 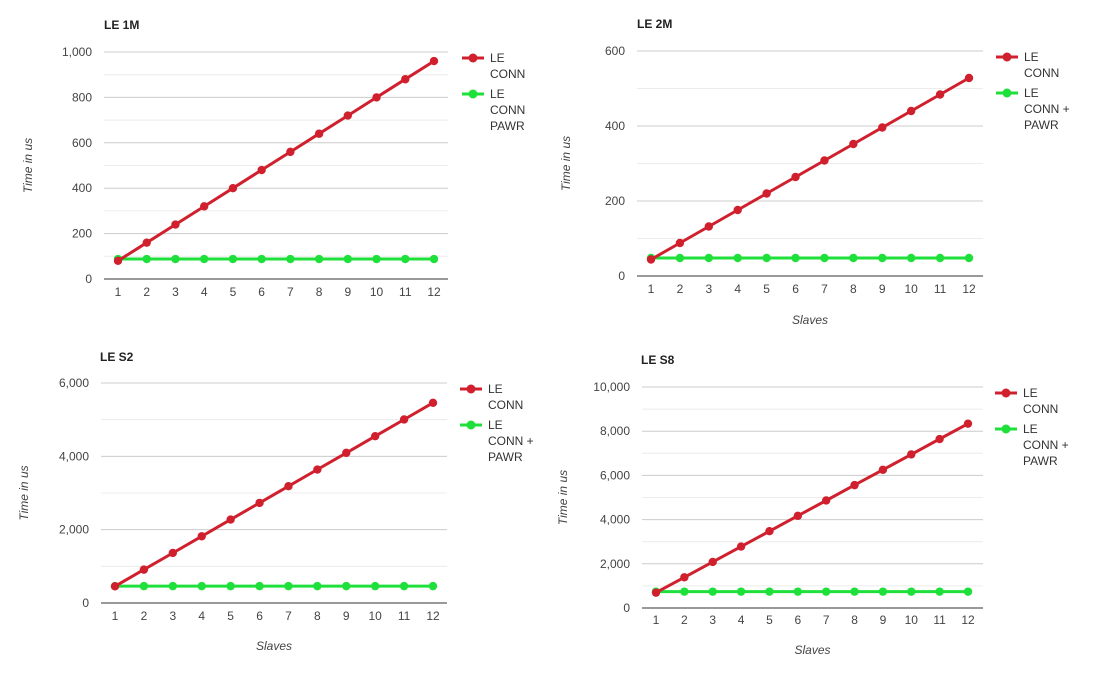 I want to click on legend-entry: CONN, so click(x=505, y=405).